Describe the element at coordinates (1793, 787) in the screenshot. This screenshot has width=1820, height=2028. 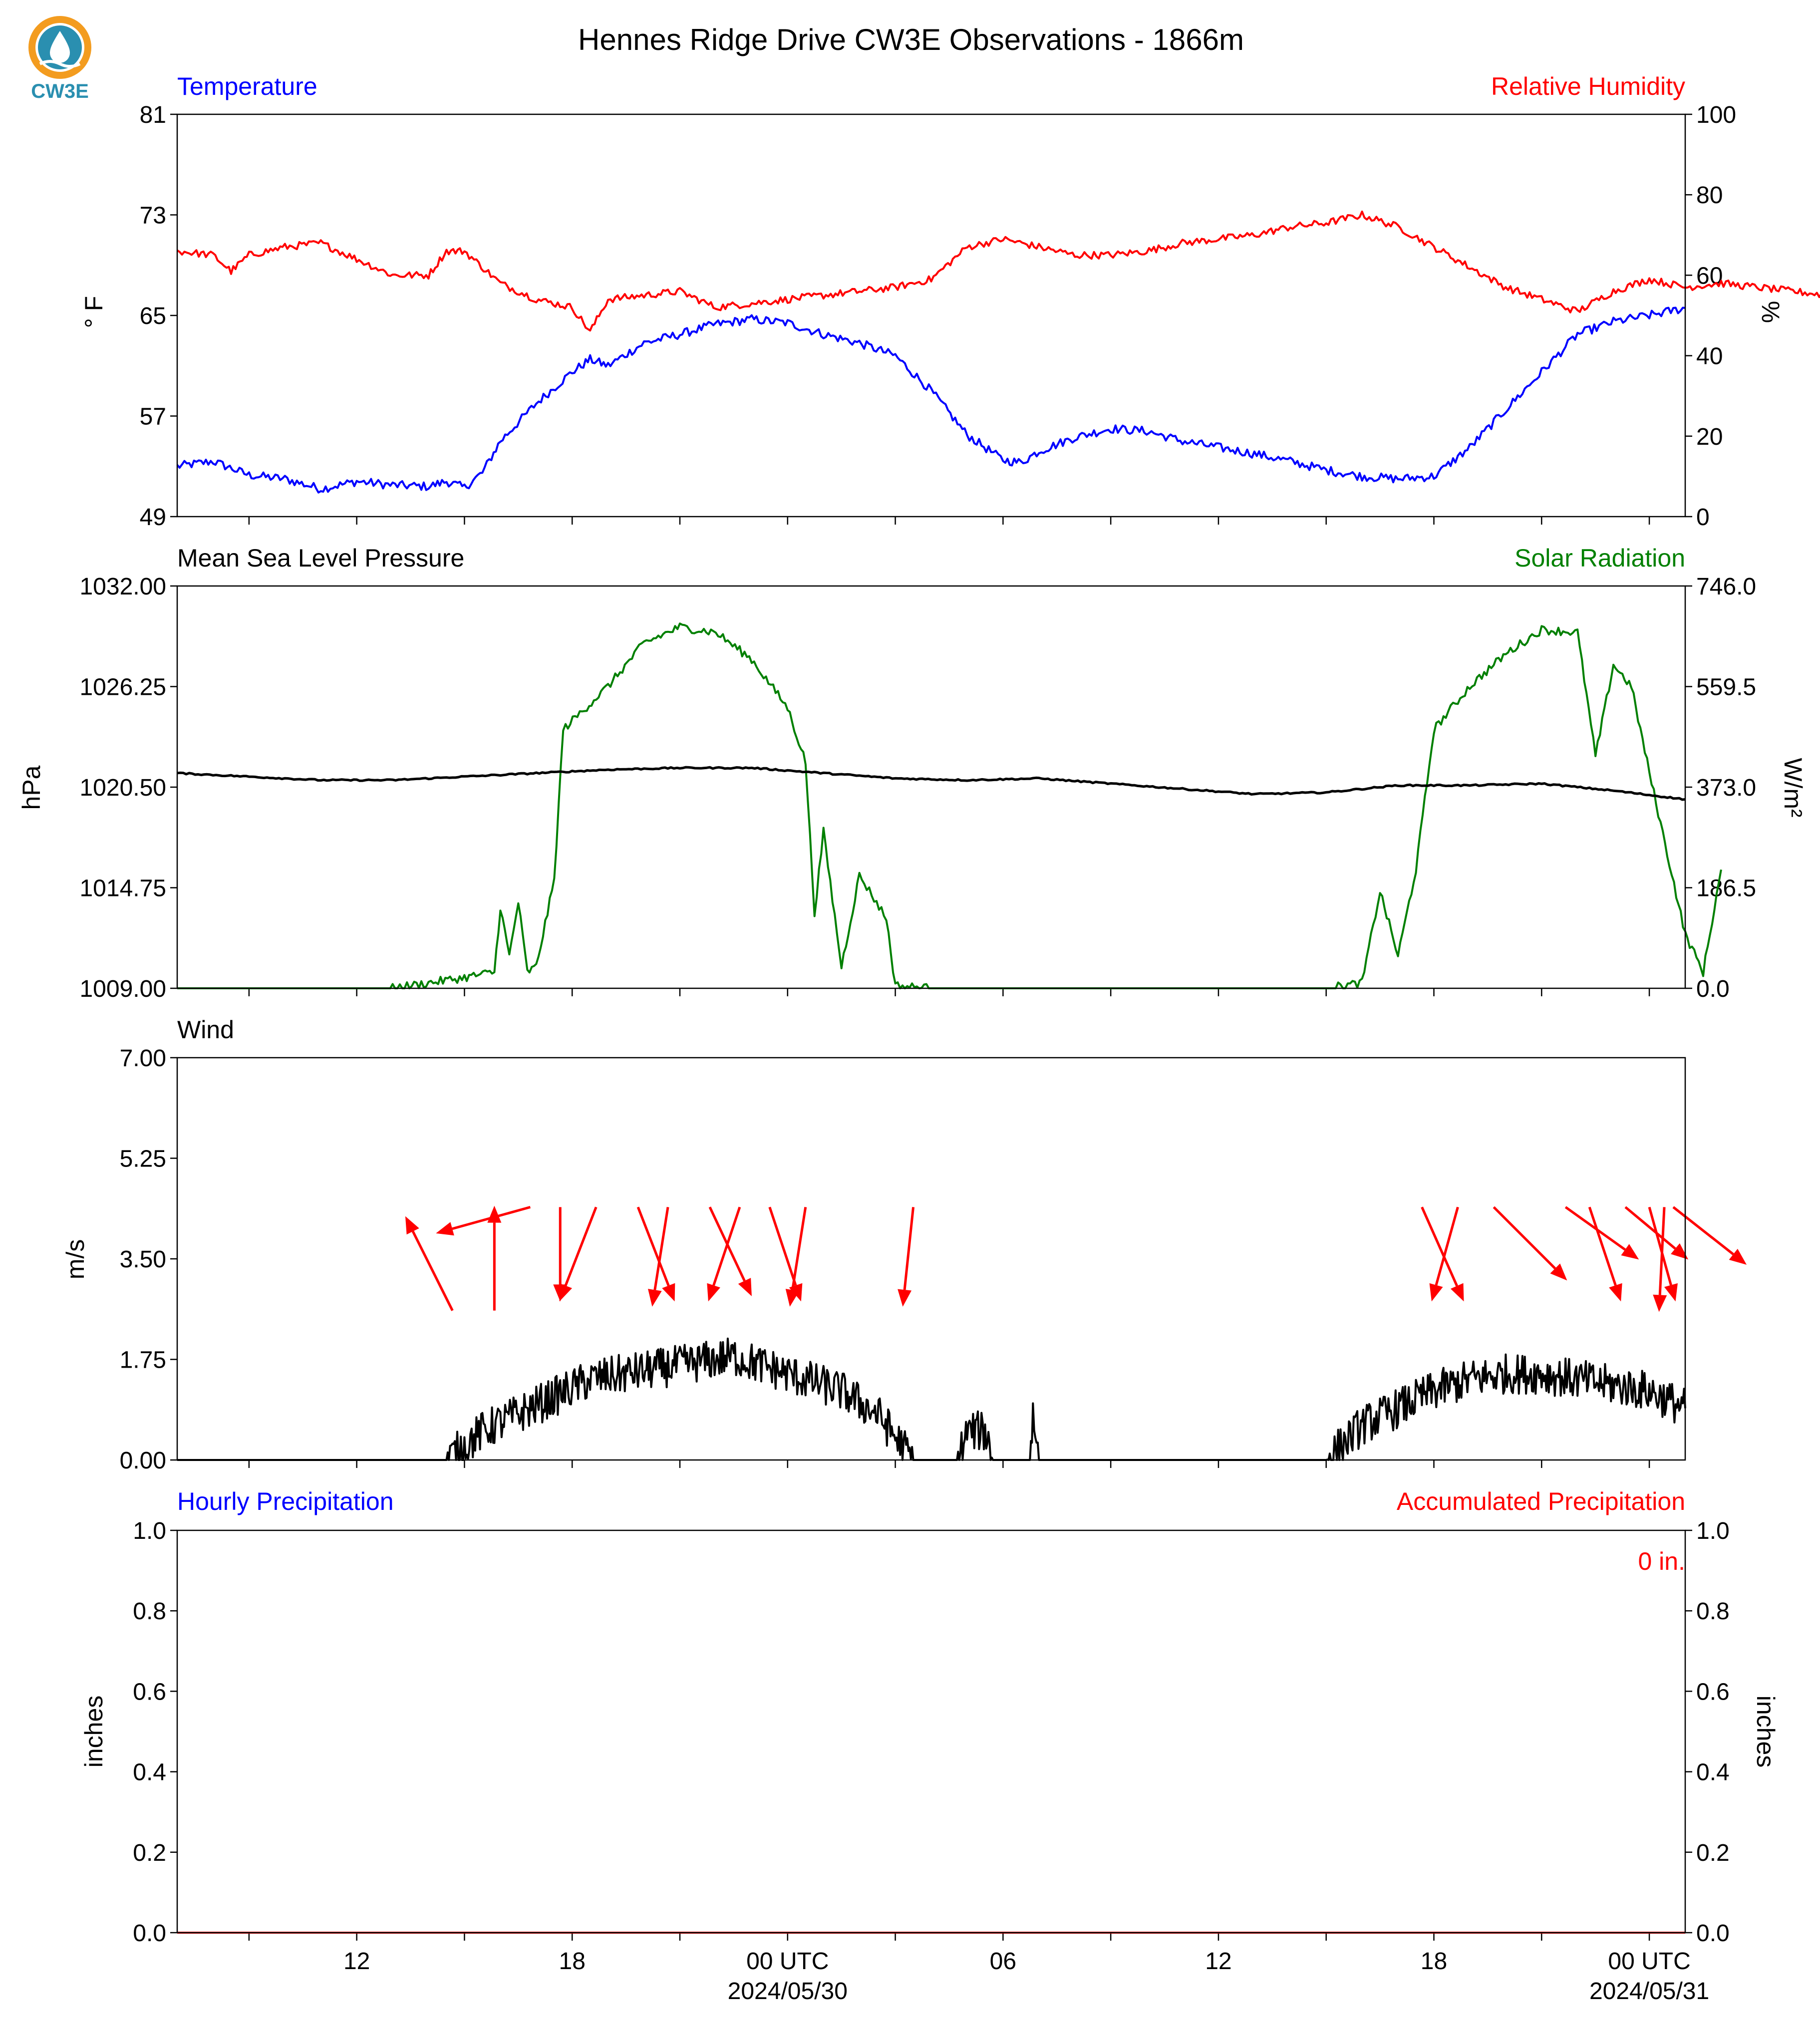
I see `solar-axis-label: W/m²` at that location.